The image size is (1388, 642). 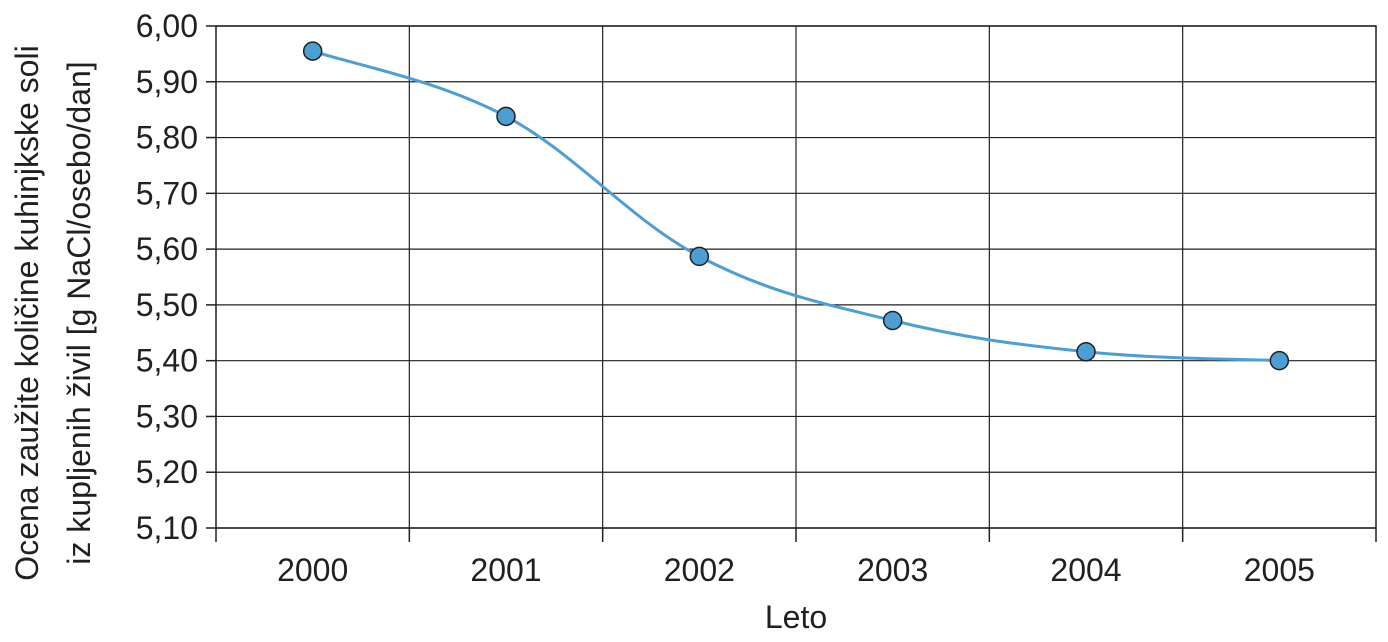 I want to click on y-axis-title-line-1: Ocena zaužite količine kuhinjkske soli, so click(x=27, y=312).